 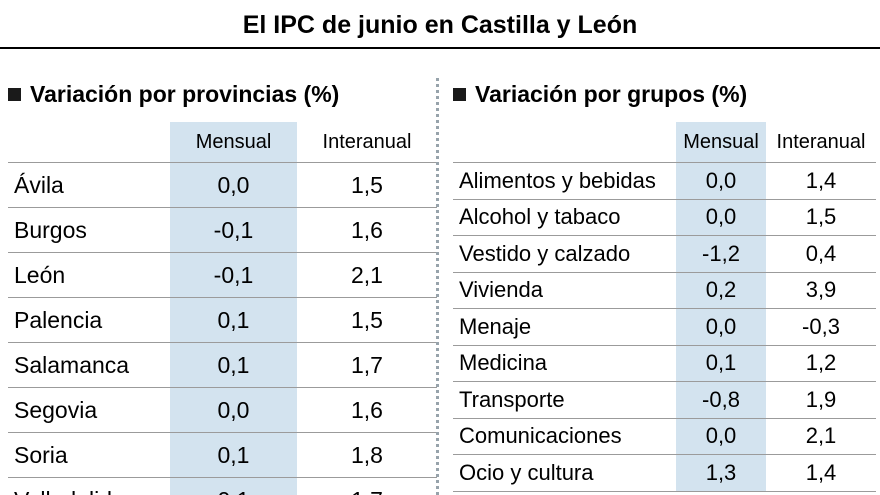 What do you see at coordinates (664, 290) in the screenshot?
I see `table-row: Vivienda 0,2 3,9` at bounding box center [664, 290].